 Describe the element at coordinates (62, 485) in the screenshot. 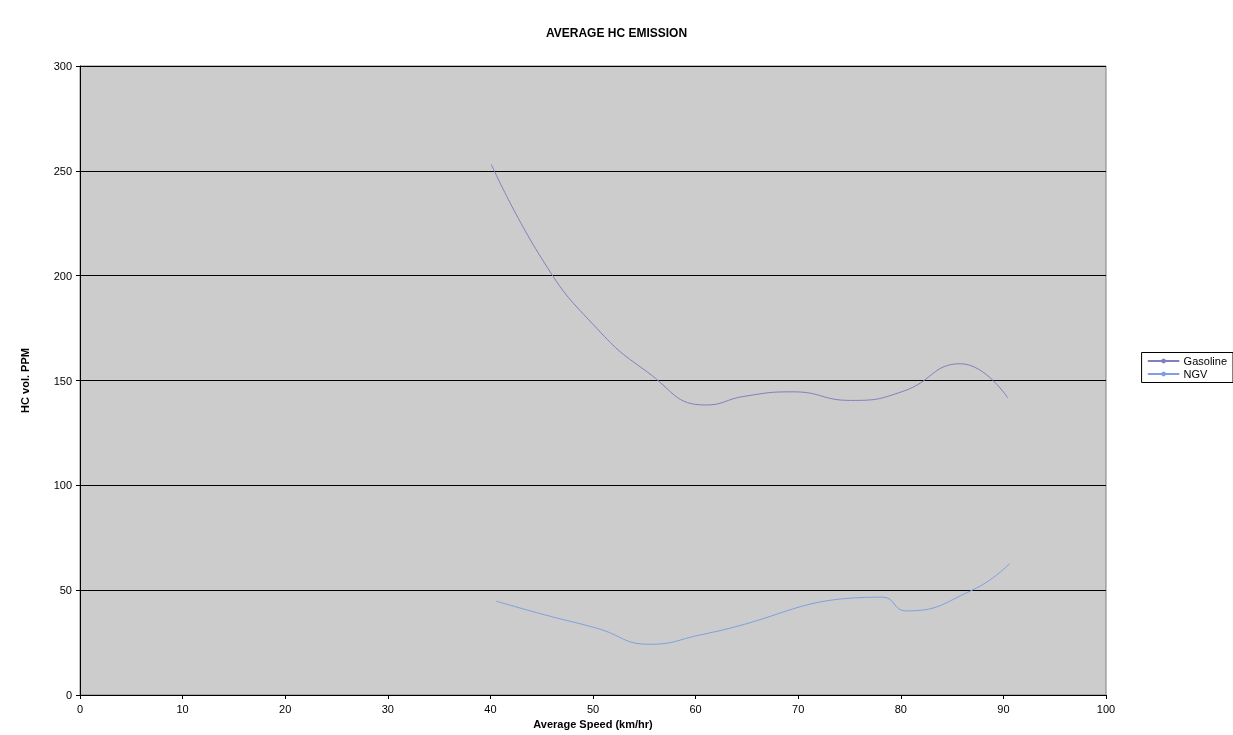

I see `y-tick-label: 100` at that location.